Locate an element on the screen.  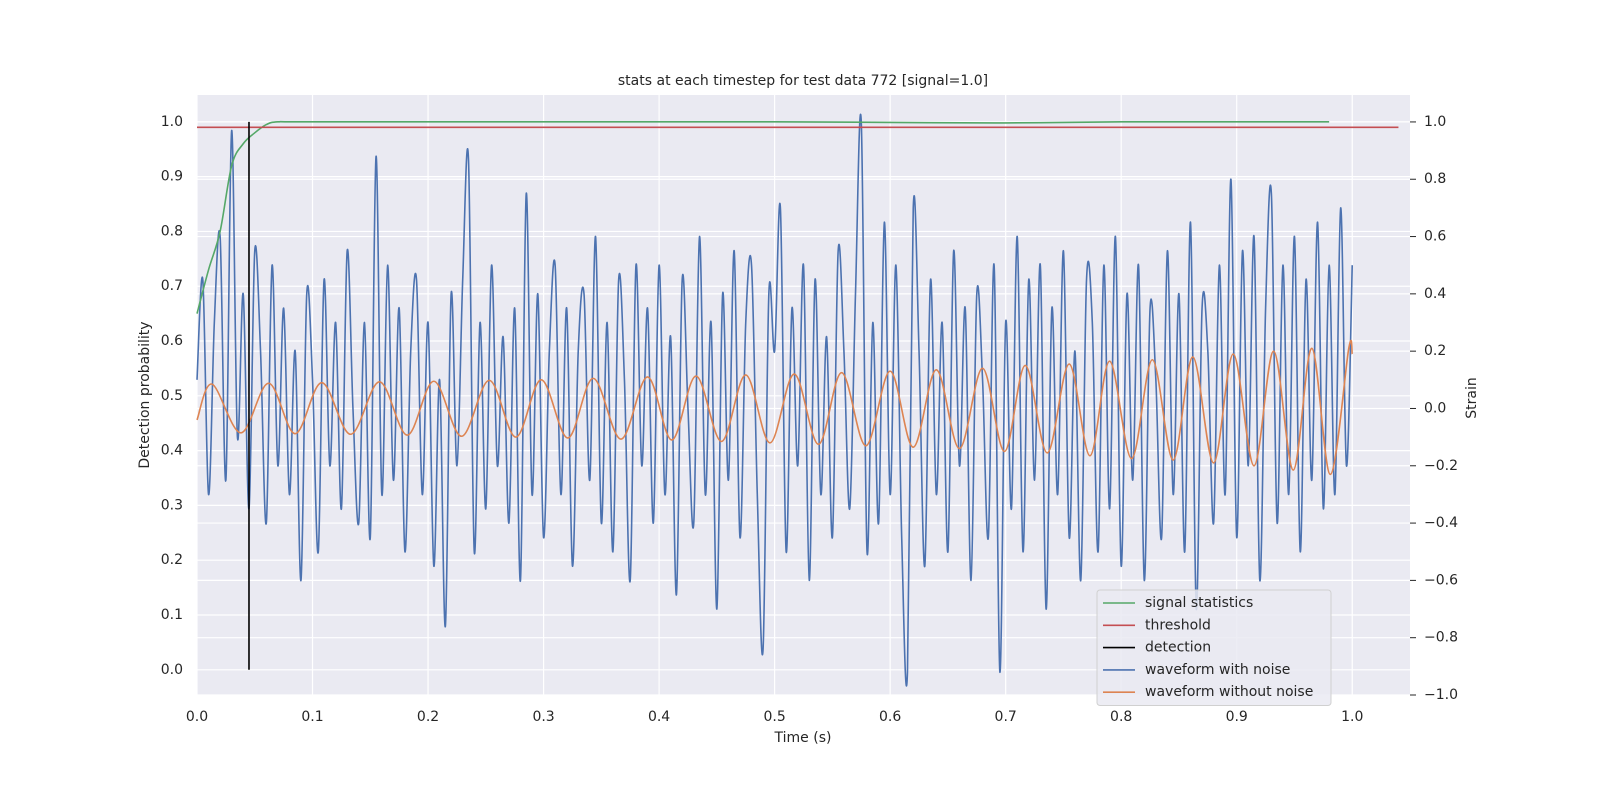
legend-label: threshold is located at coordinates (1178, 625).